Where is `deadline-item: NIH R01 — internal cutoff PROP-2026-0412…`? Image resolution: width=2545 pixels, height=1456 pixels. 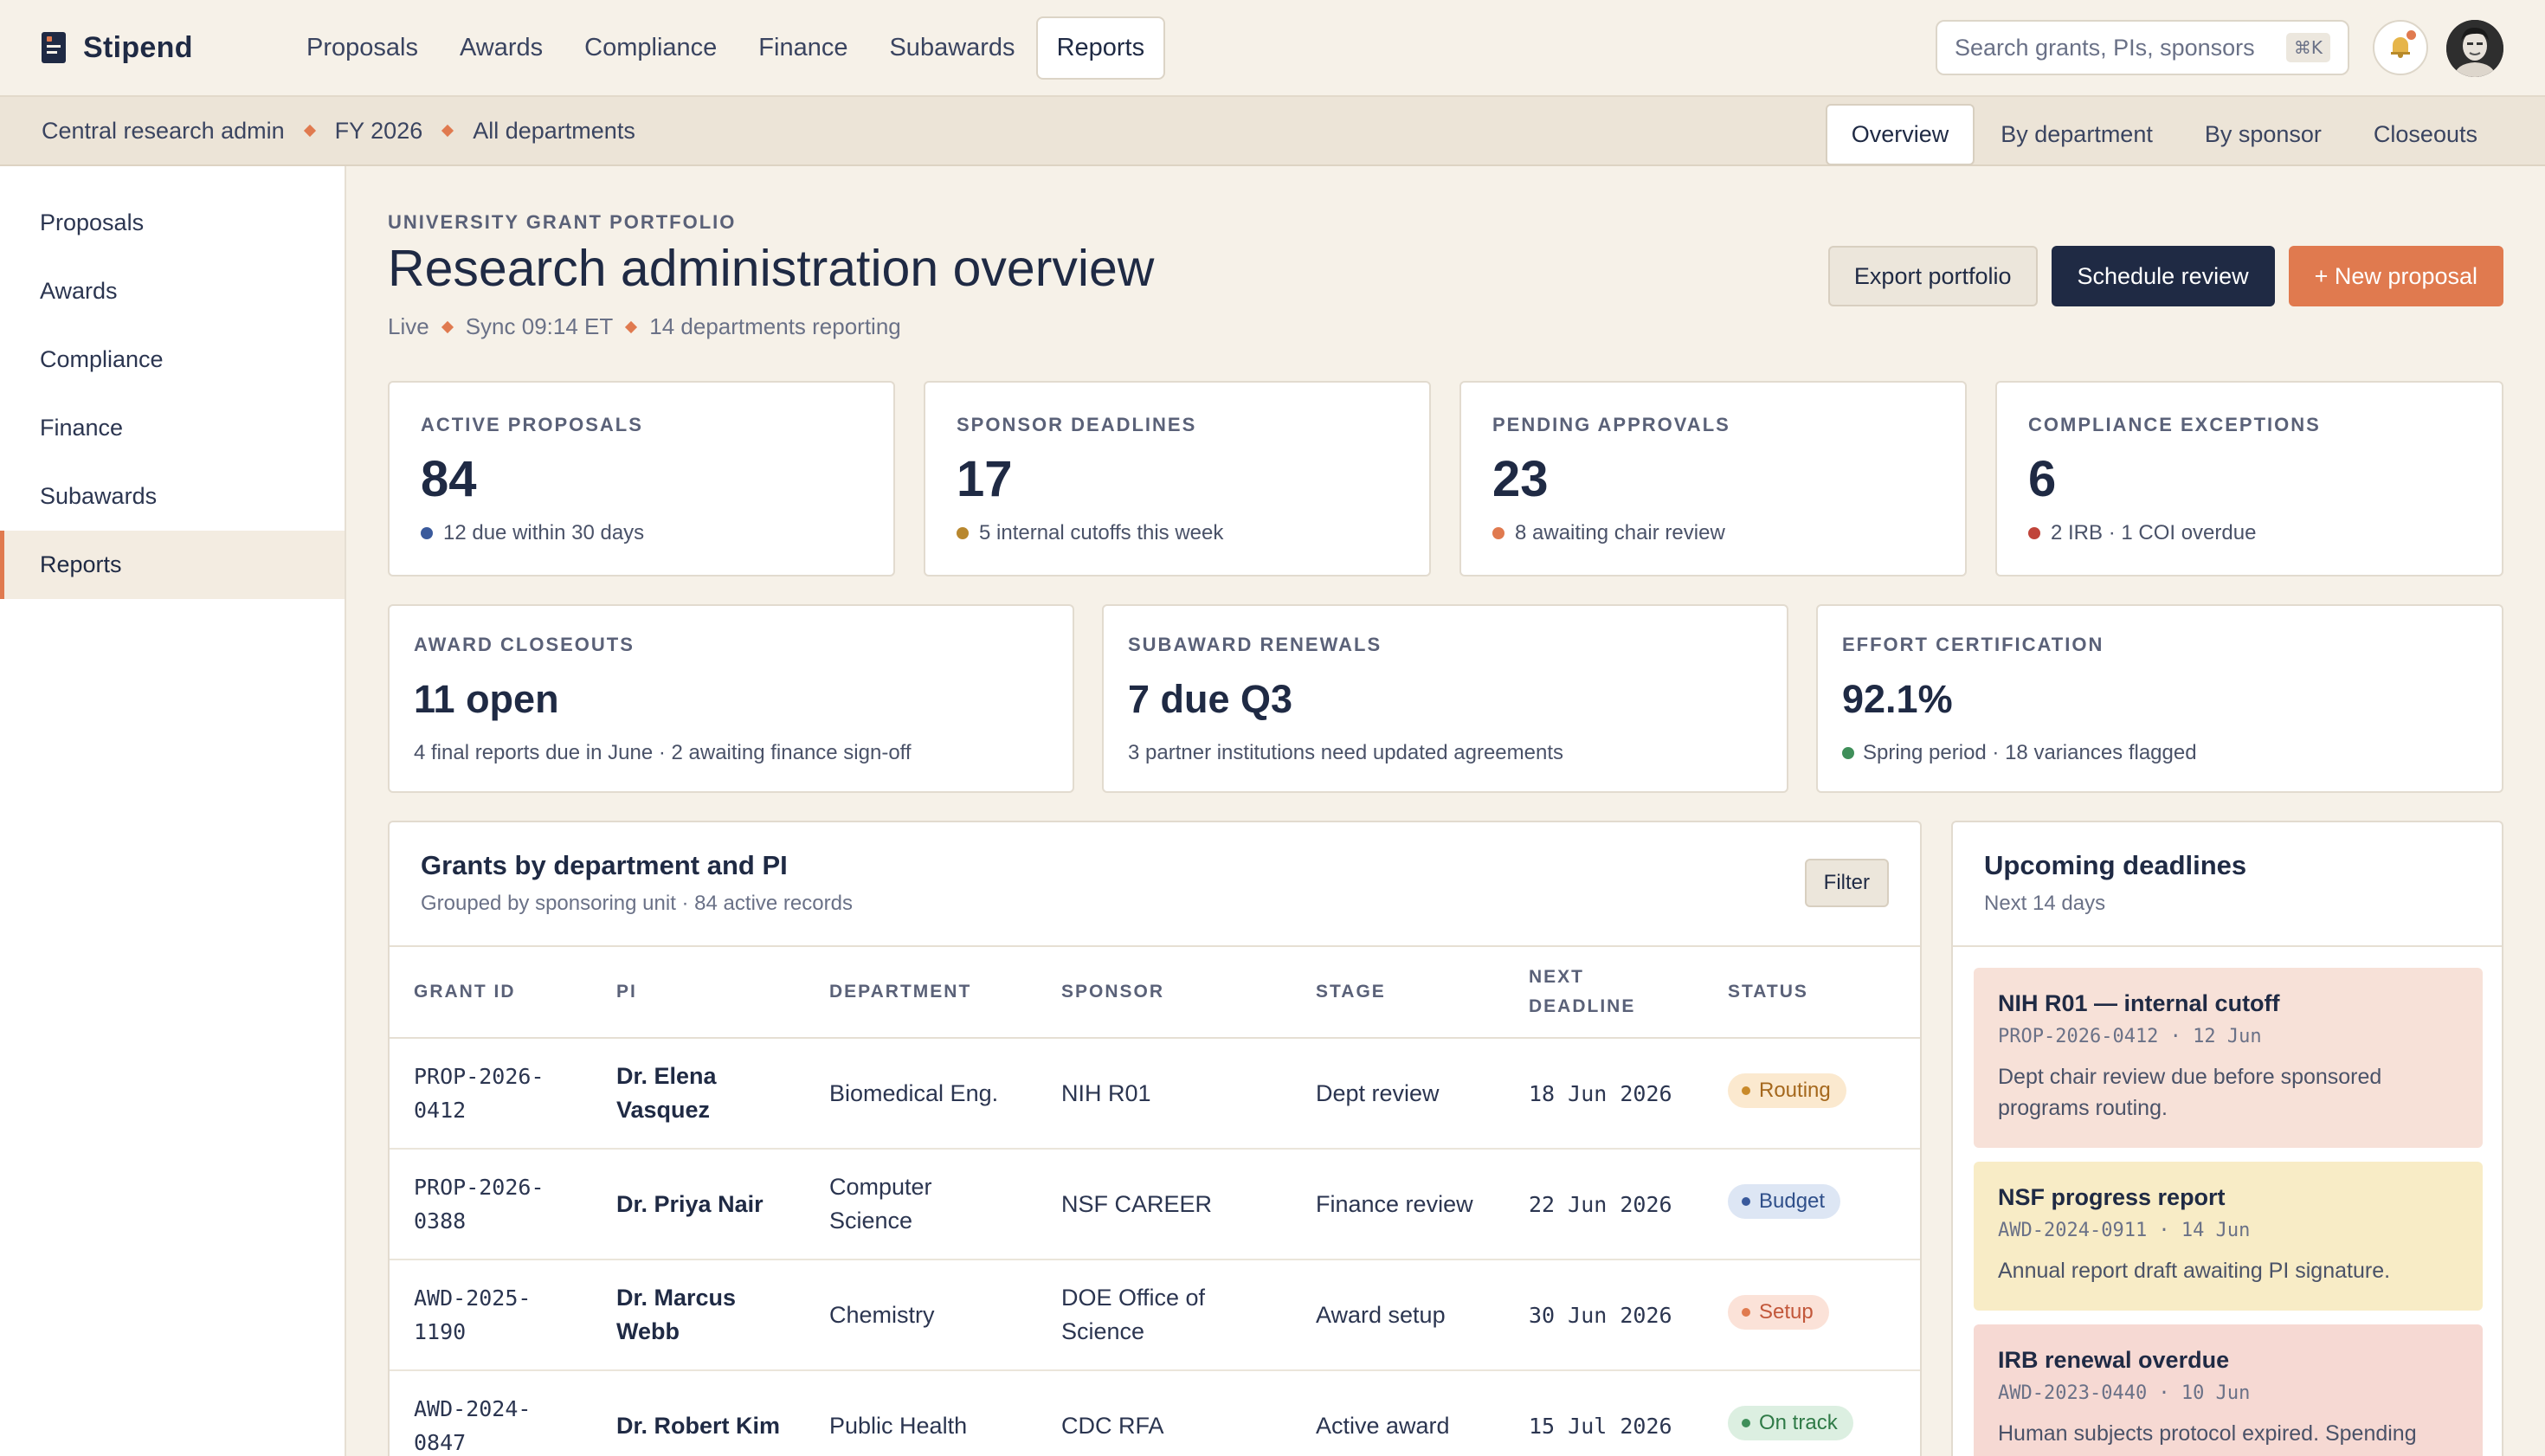 deadline-item: NIH R01 — internal cutoff PROP-2026-0412… is located at coordinates (2228, 1058).